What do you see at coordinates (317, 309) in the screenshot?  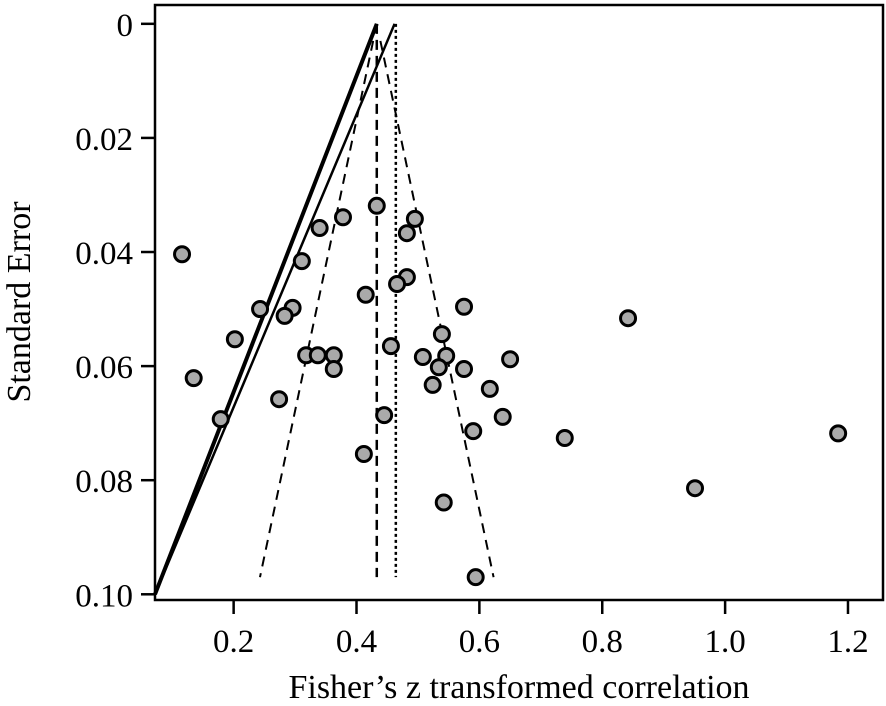 I see `funnel-left-line` at bounding box center [317, 309].